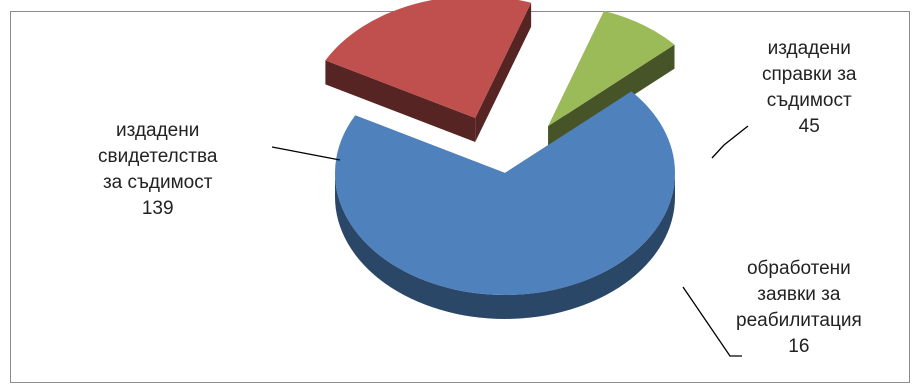  I want to click on slice-label-certificates: издадени свидетелства за съдимост 139, so click(157, 170).